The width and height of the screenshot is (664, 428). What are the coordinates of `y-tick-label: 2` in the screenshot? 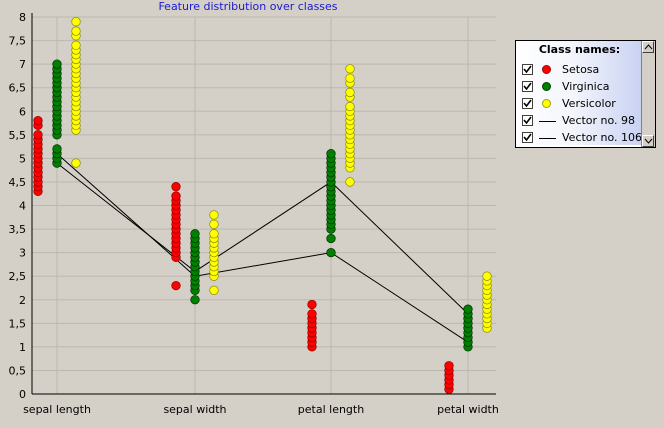 It's located at (22, 300).